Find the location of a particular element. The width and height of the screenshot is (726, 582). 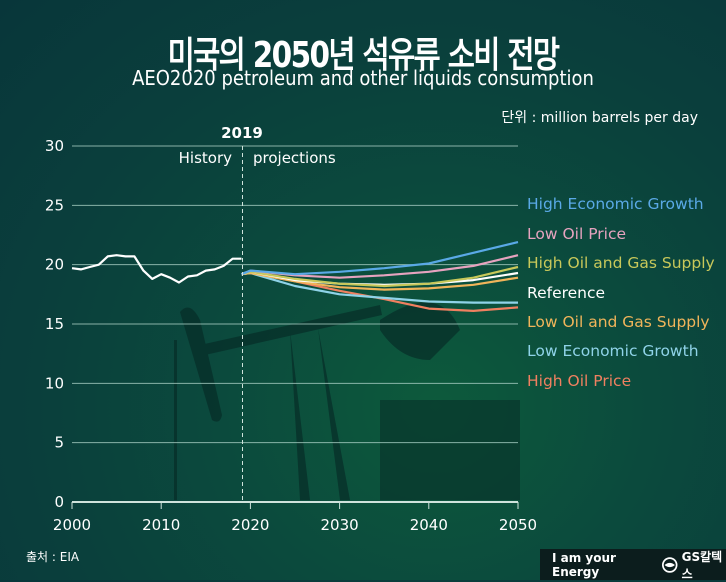

x-tick-label: 2030 is located at coordinates (340, 525).